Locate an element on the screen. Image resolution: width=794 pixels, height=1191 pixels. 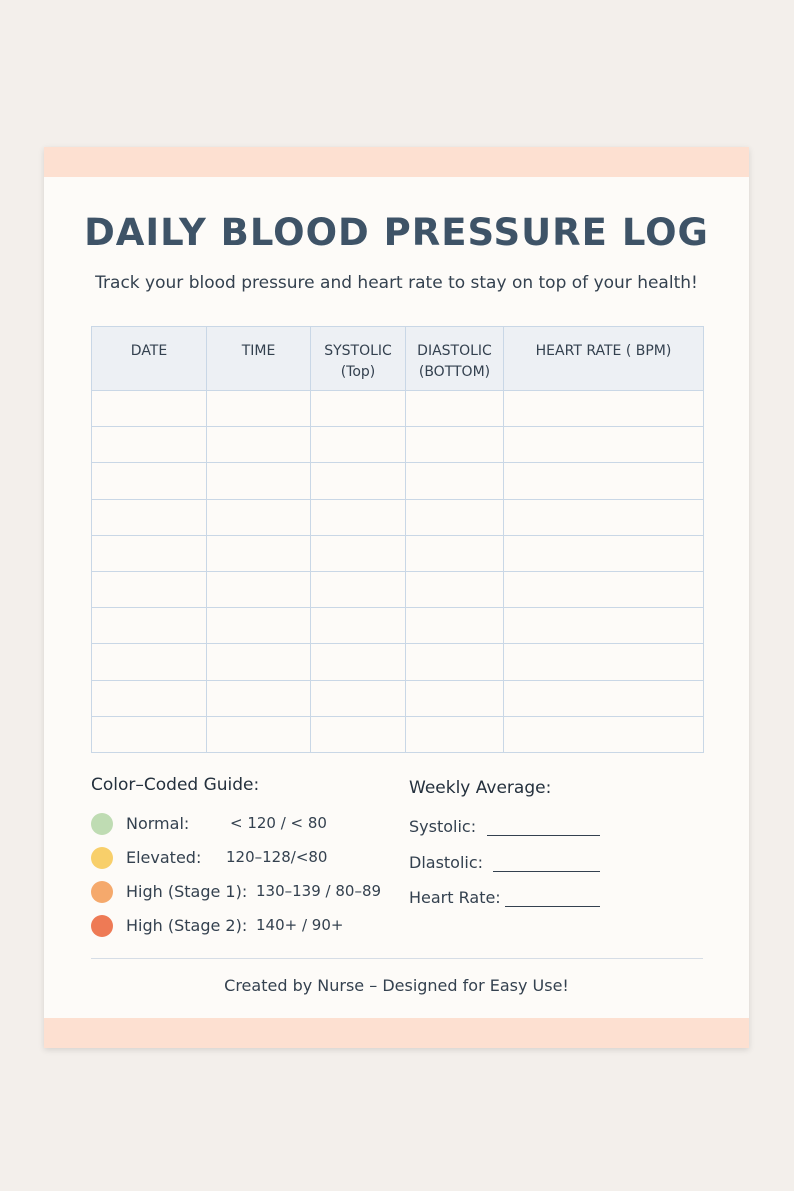
column-header: DIASTOLIC (BOTTOM) is located at coordinates (454, 358).